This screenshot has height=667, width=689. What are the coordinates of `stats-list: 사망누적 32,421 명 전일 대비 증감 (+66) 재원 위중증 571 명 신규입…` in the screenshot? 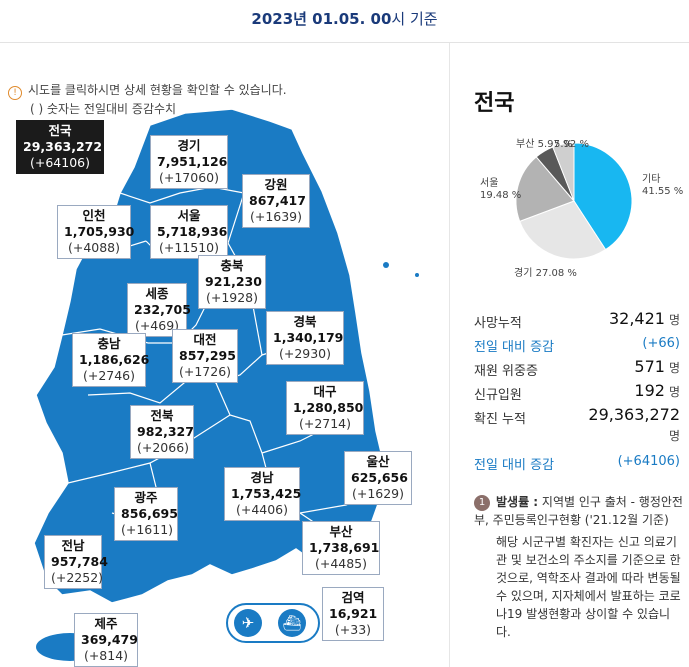 It's located at (577, 390).